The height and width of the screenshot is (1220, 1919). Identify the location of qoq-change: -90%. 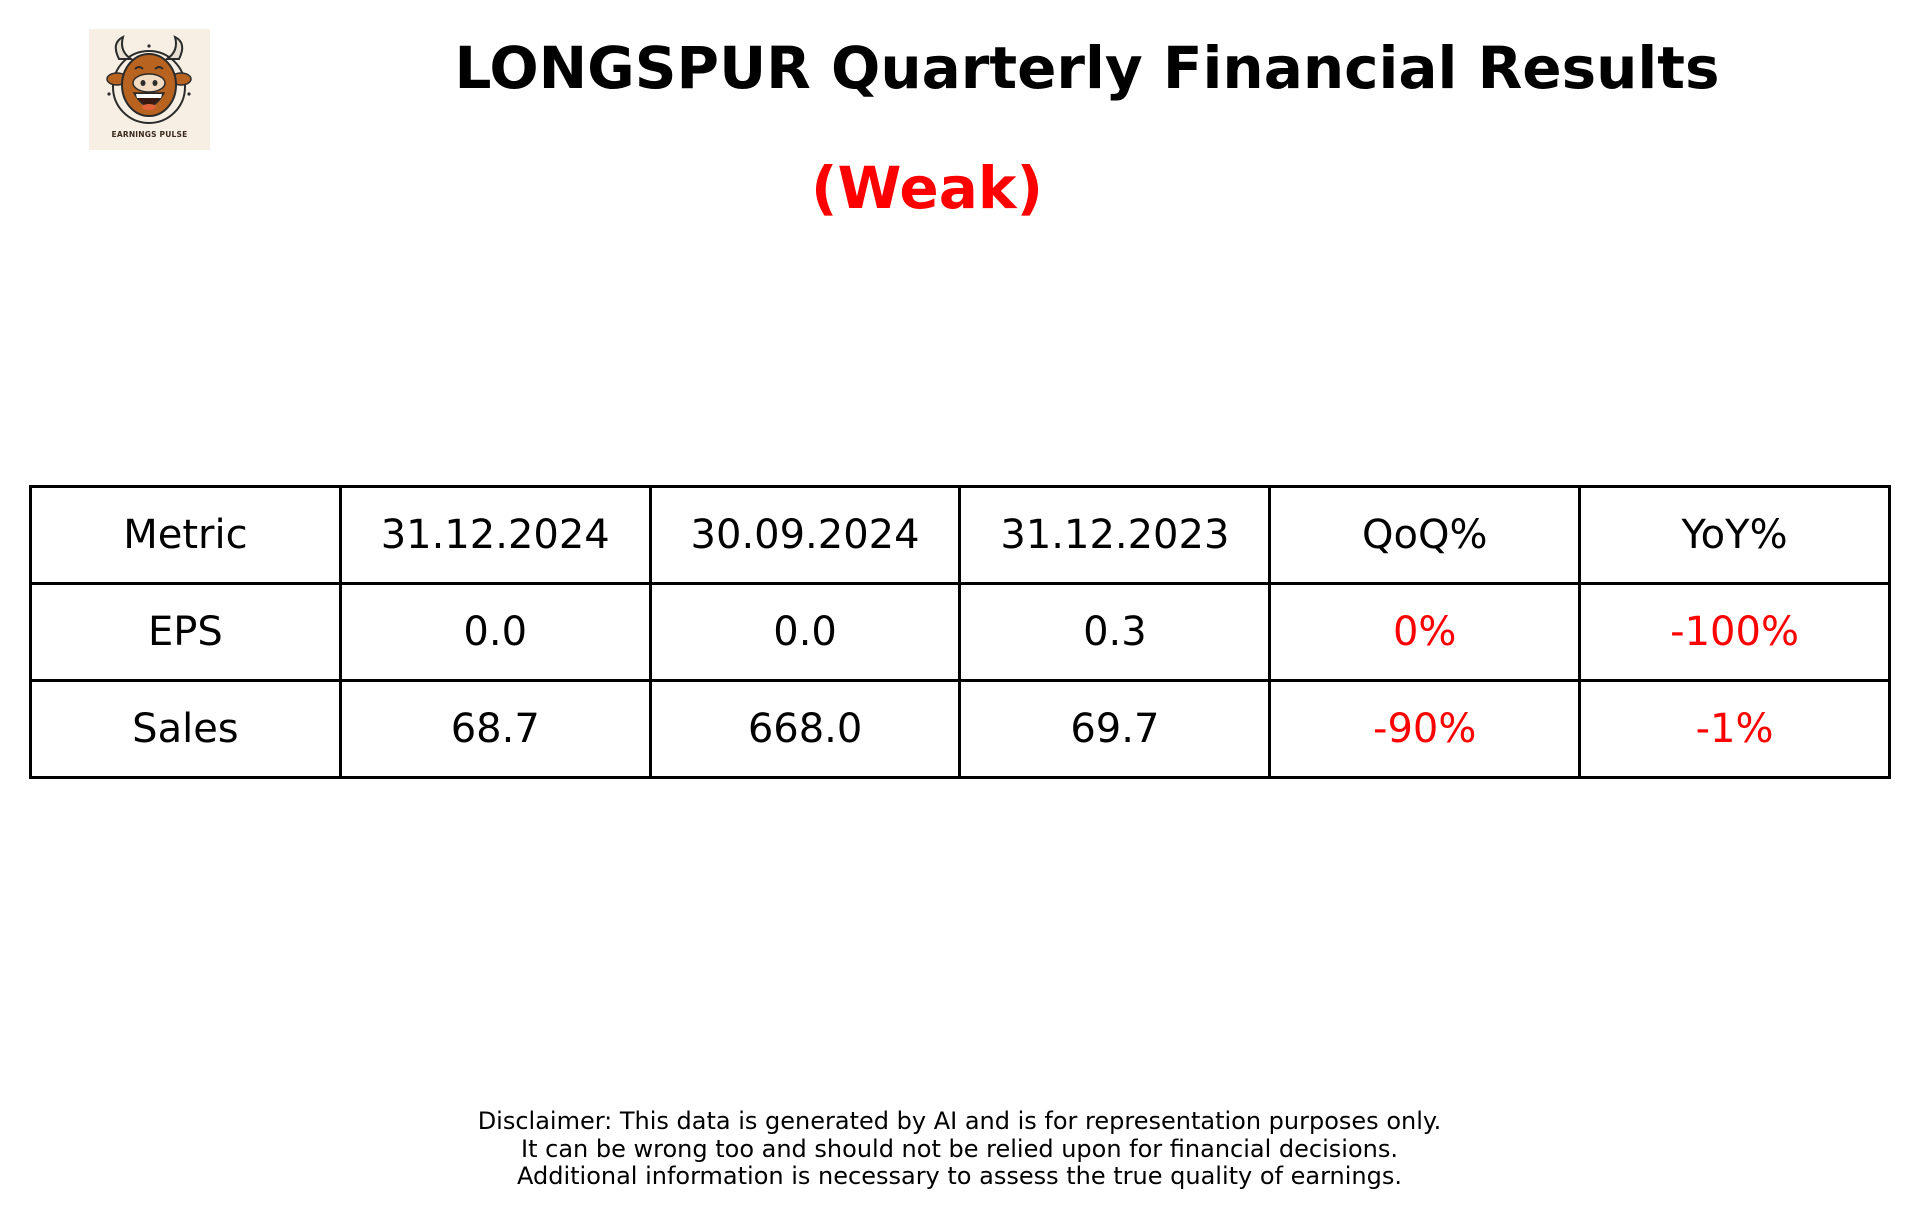
(1425, 729).